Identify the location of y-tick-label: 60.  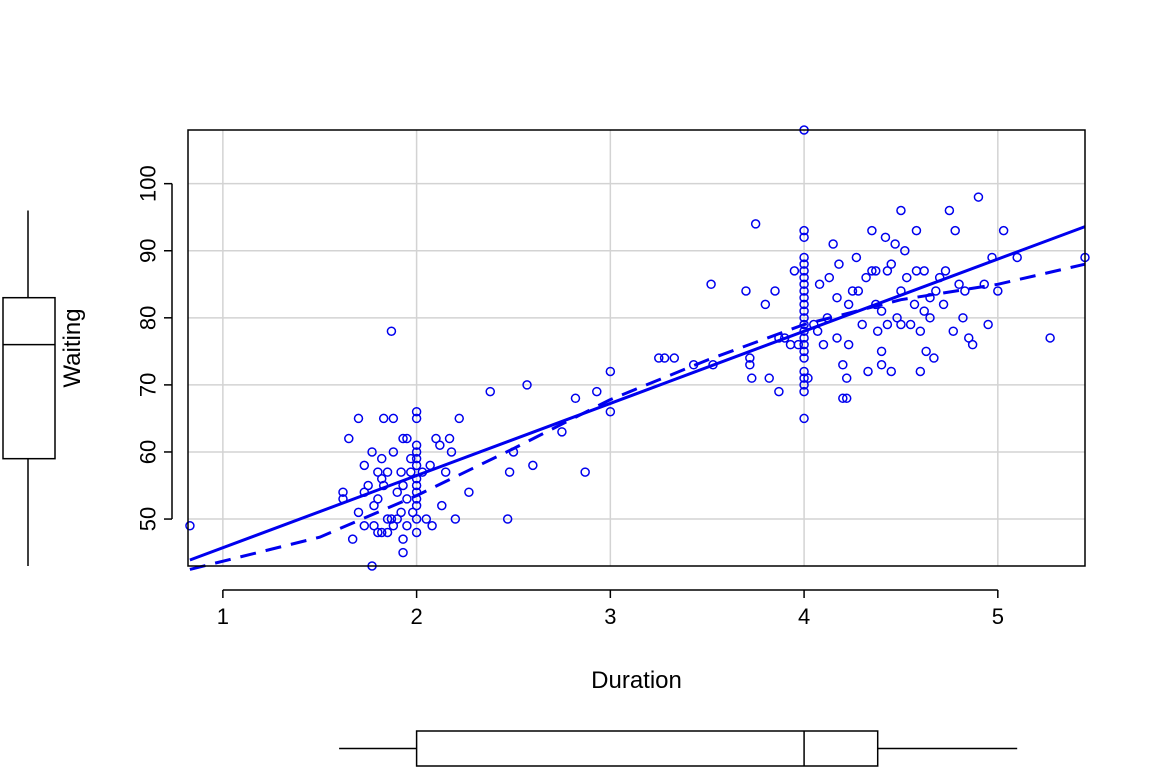
(148, 452).